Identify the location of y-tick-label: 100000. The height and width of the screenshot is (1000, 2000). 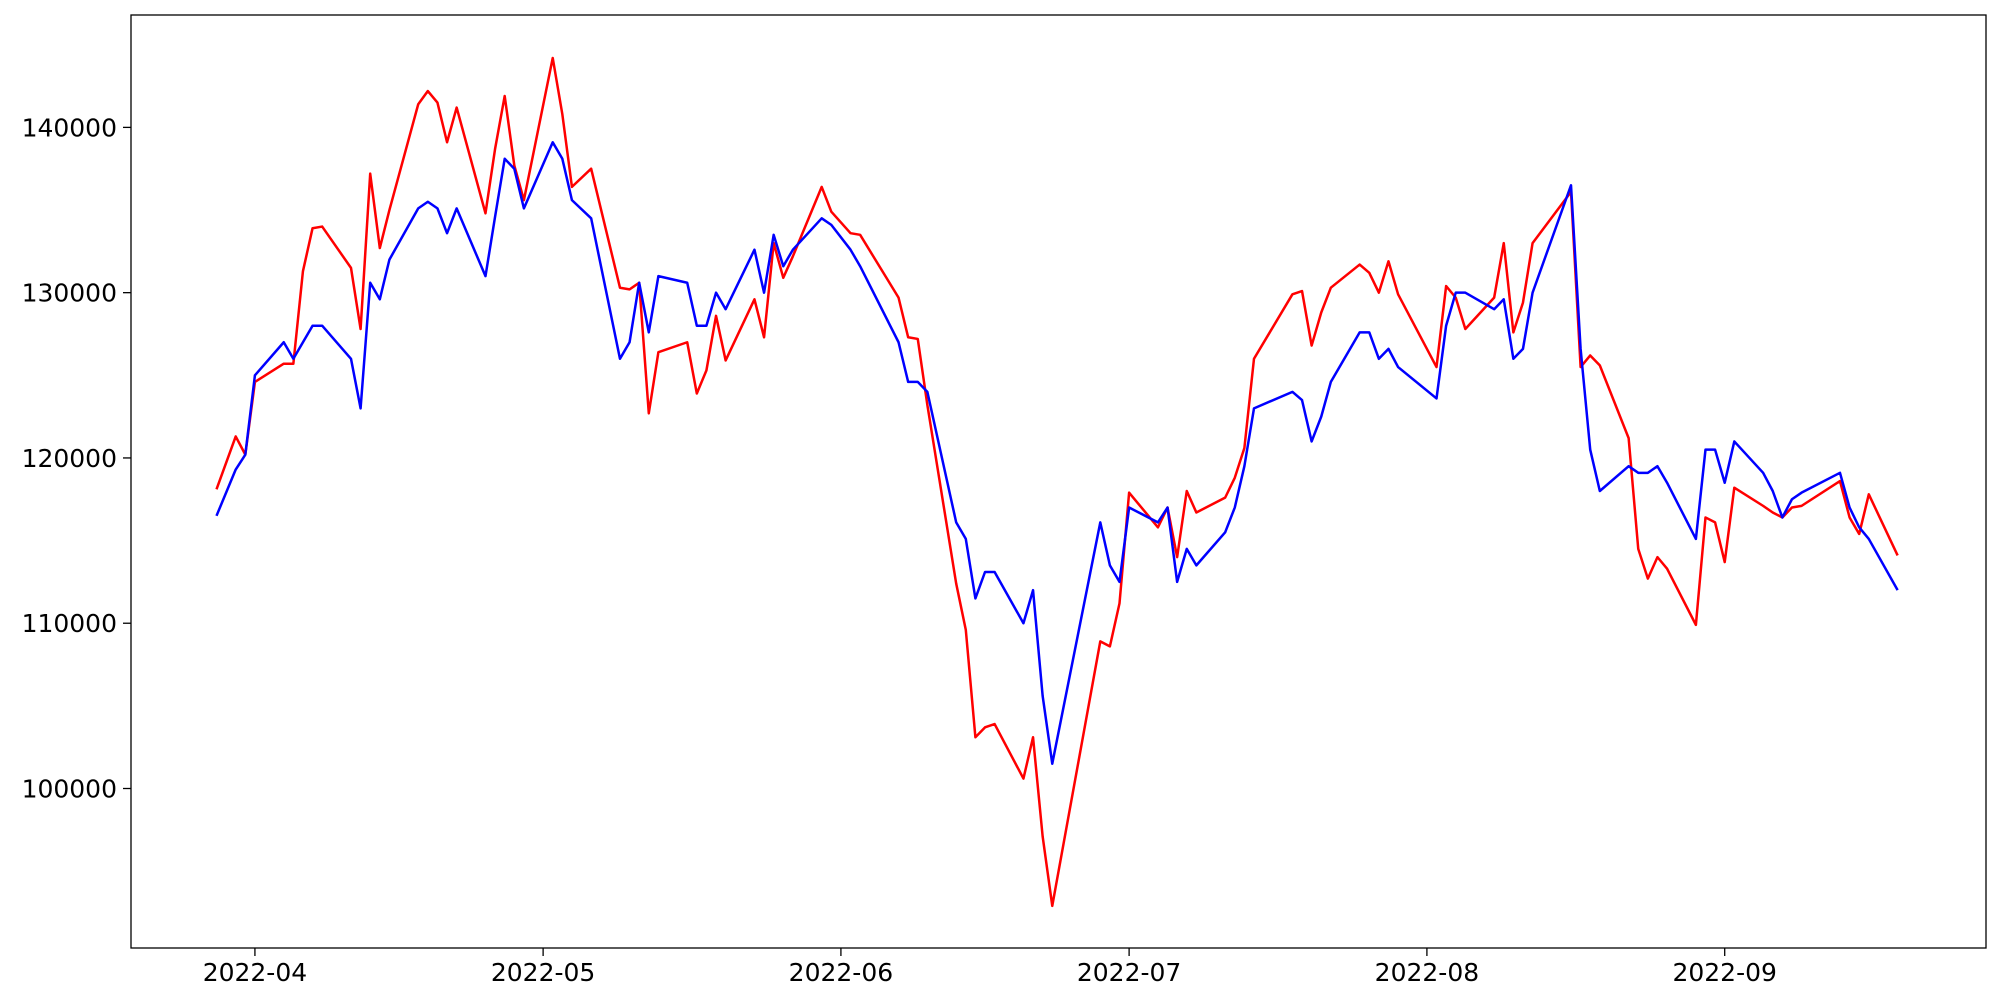
(69, 789).